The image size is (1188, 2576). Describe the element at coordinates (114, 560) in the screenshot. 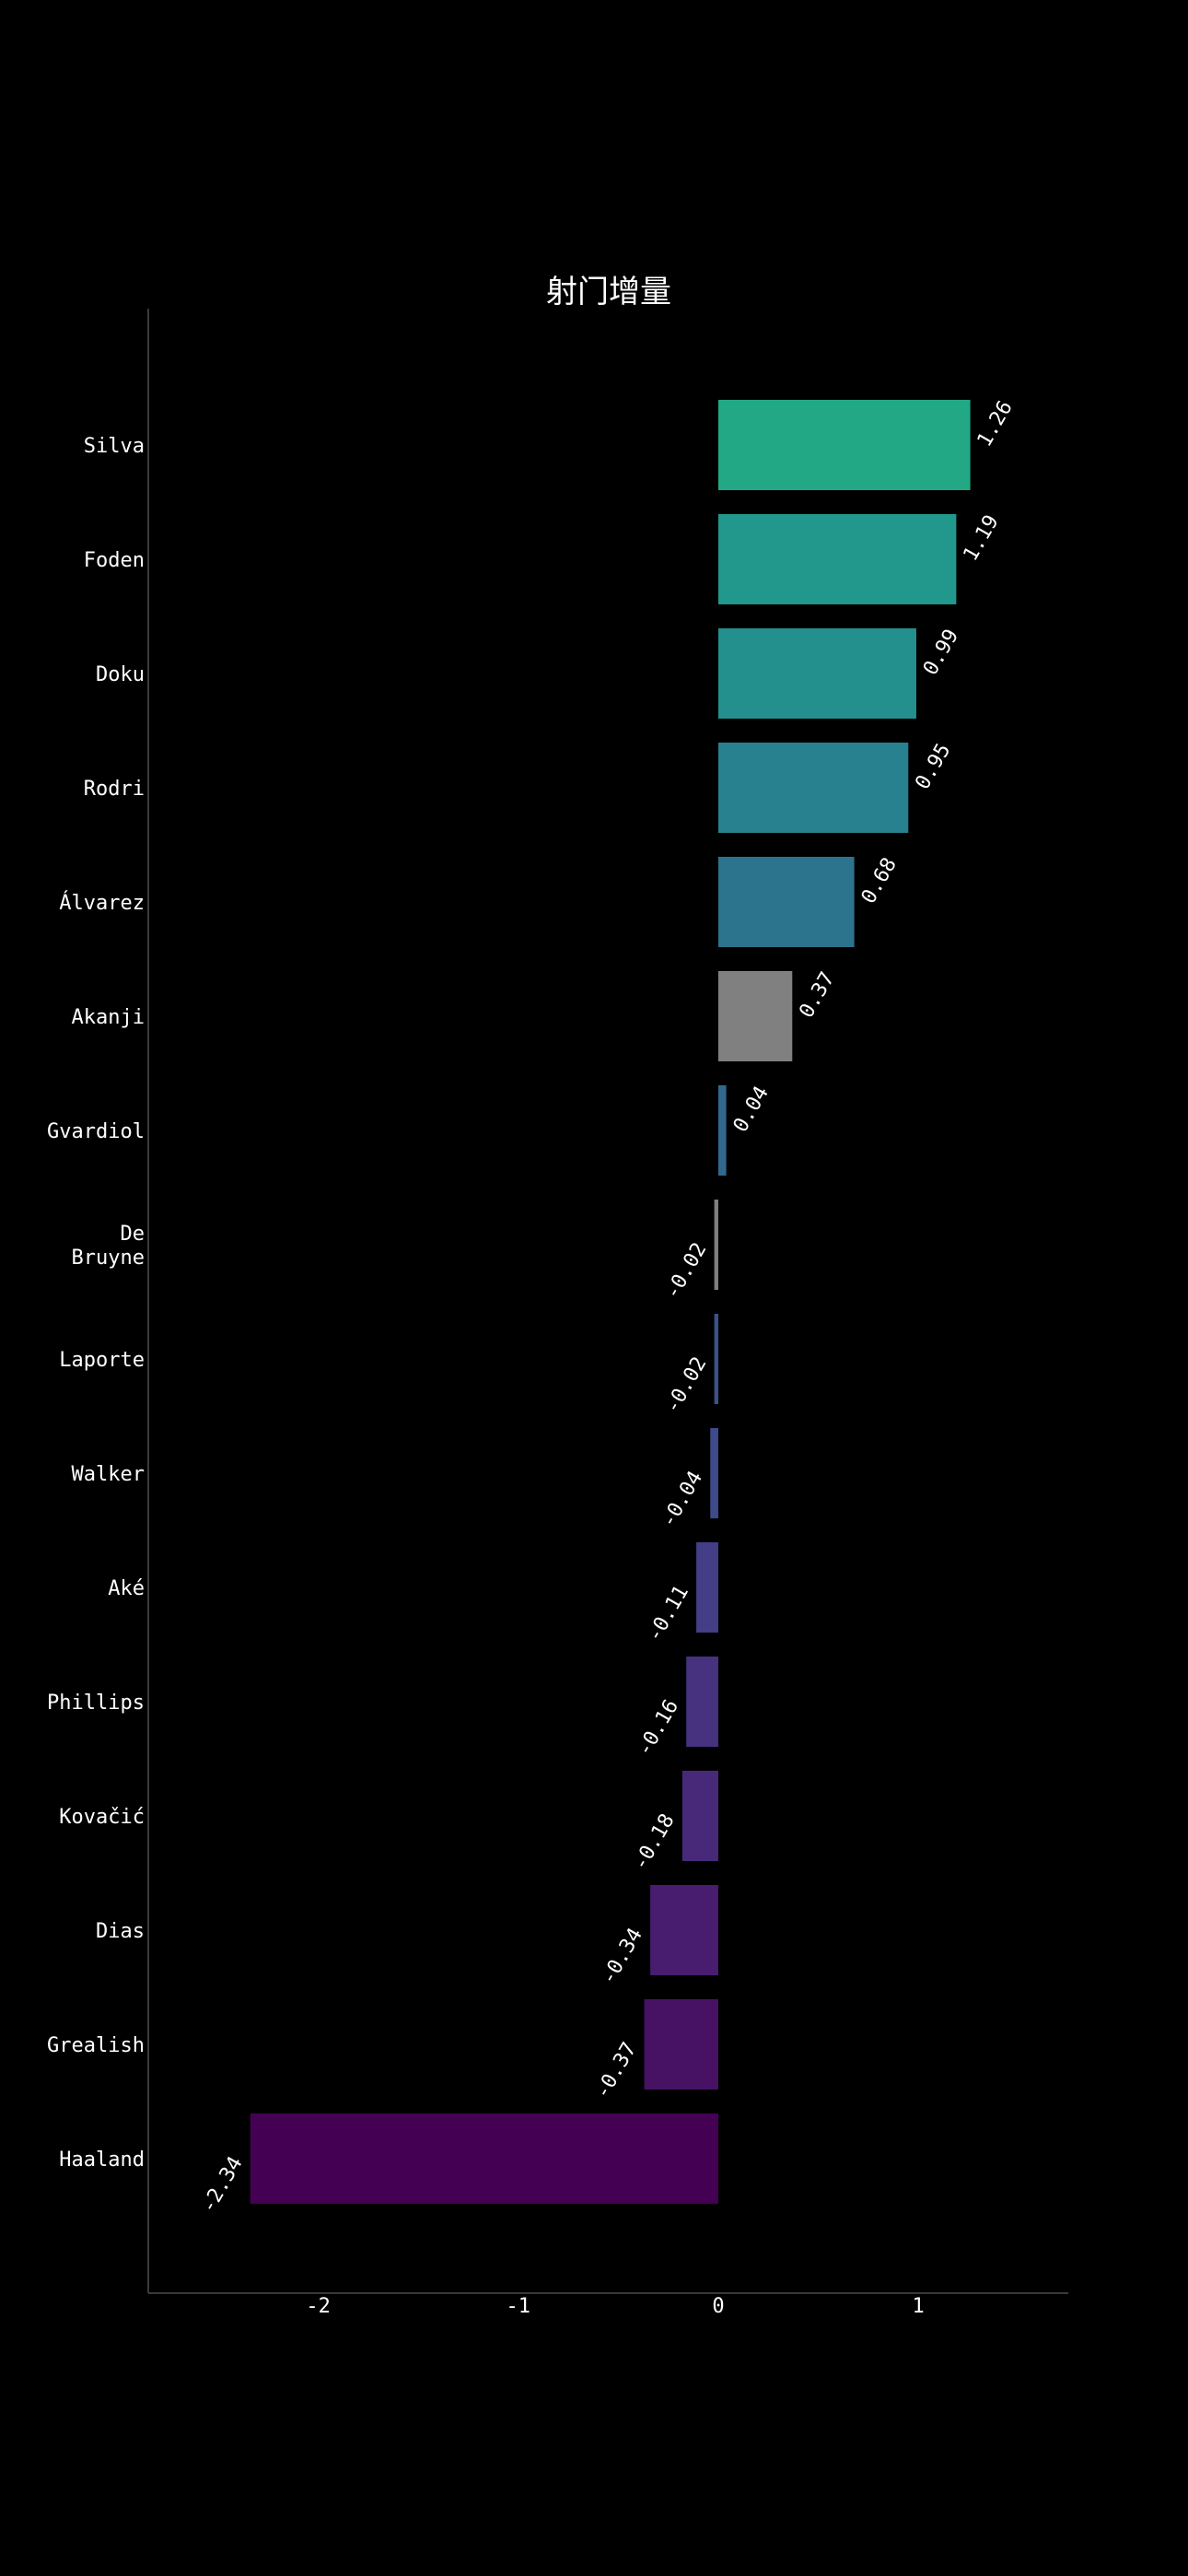

I see `category-label: Foden` at that location.